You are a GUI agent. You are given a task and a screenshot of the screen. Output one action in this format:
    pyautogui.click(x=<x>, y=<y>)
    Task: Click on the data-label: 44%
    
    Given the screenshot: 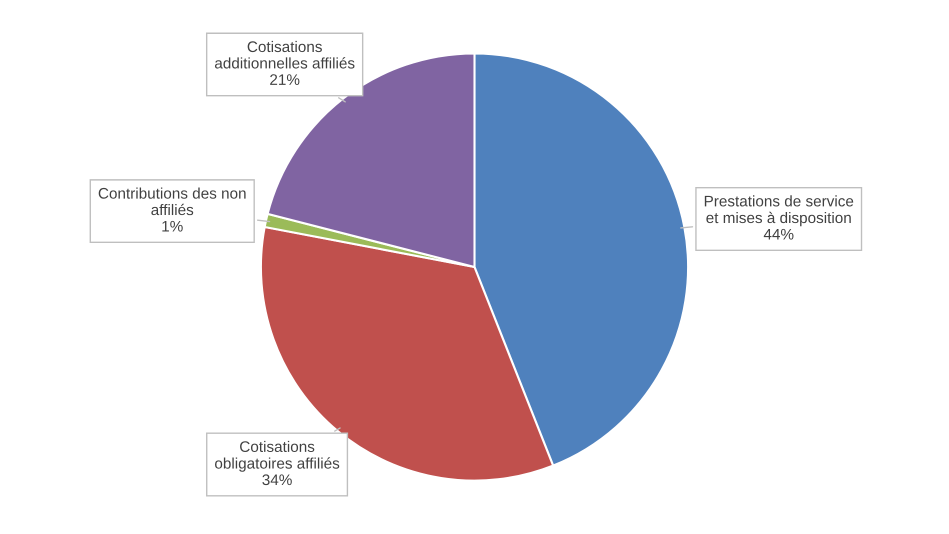 What is the action you would take?
    pyautogui.click(x=779, y=234)
    